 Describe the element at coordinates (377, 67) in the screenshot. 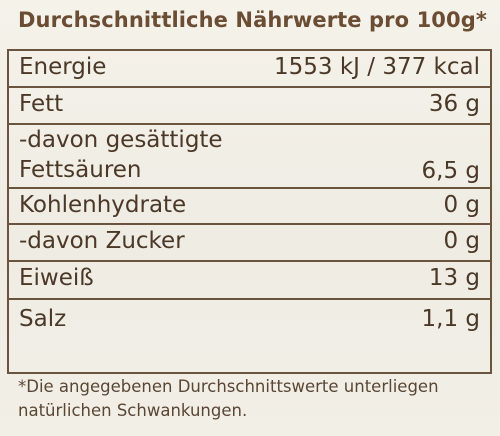

I see `row-value: 1553 kJ / 377 kcal` at that location.